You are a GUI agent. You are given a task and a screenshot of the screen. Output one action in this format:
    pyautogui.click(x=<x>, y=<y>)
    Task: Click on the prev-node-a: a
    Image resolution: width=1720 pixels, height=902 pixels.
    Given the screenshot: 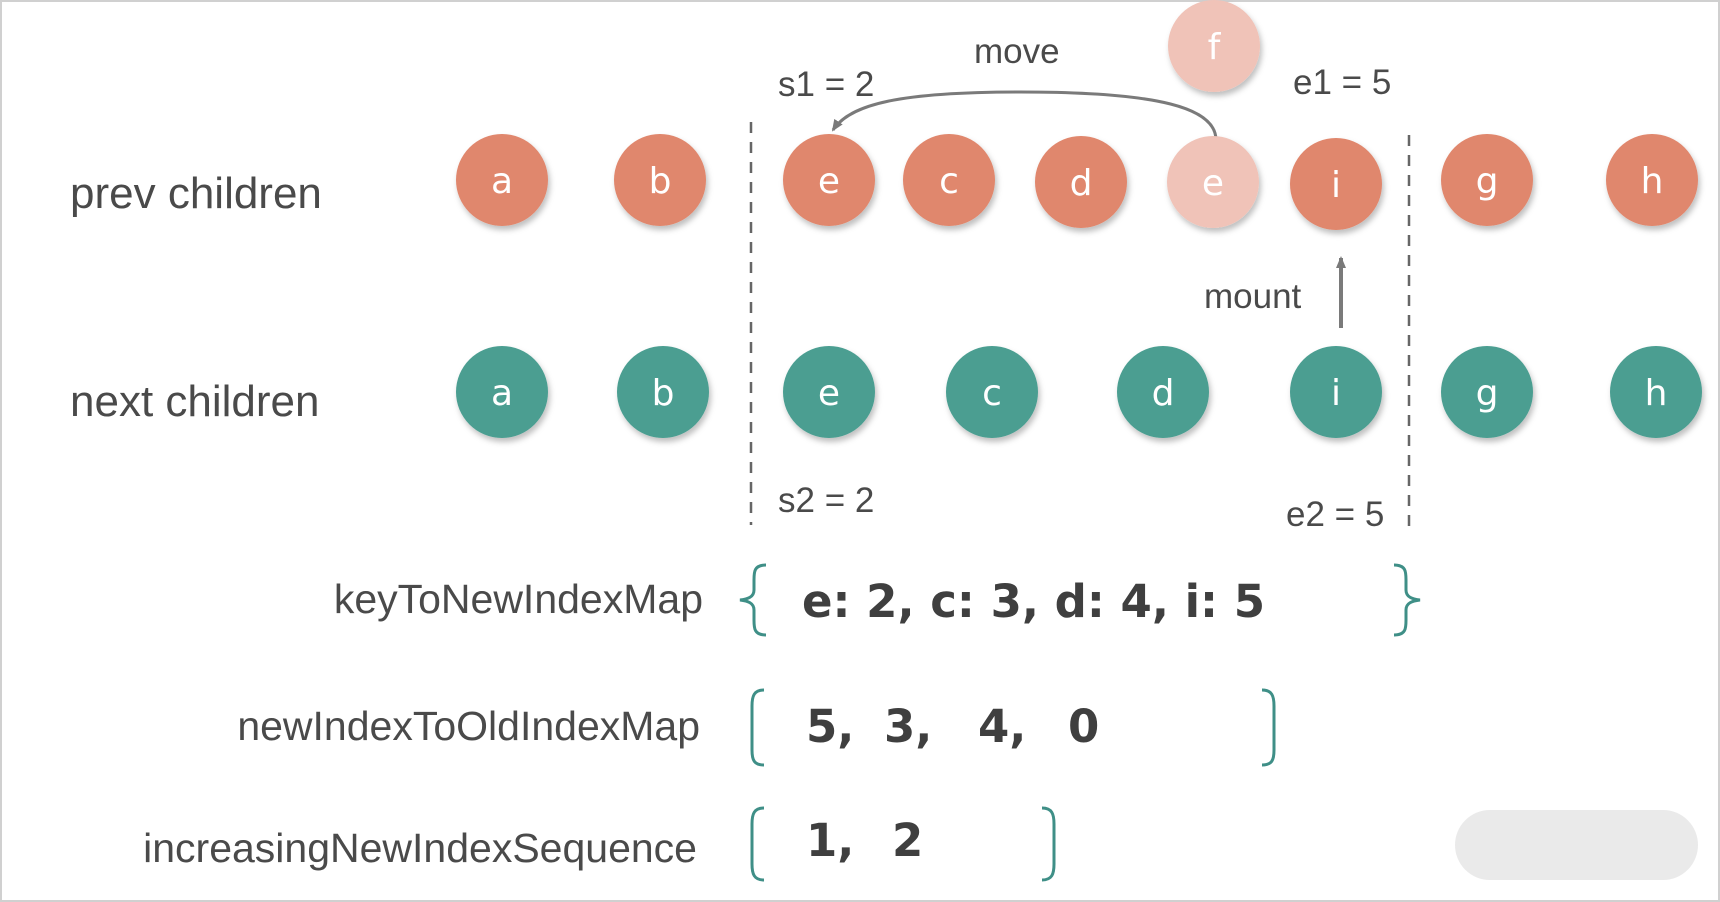 What is the action you would take?
    pyautogui.click(x=502, y=180)
    